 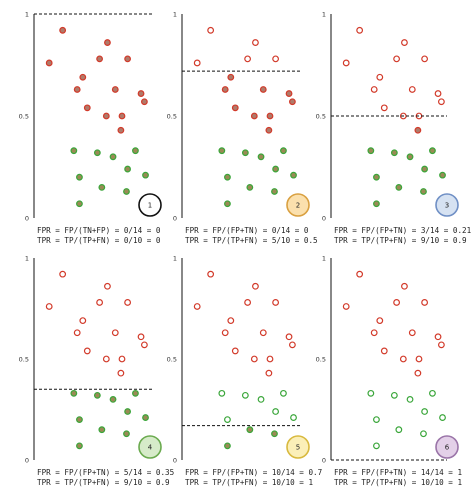 I want to click on tpr-caption: TPR = TP/(TP+FN) = 0/10 = 0, so click(x=99, y=240).